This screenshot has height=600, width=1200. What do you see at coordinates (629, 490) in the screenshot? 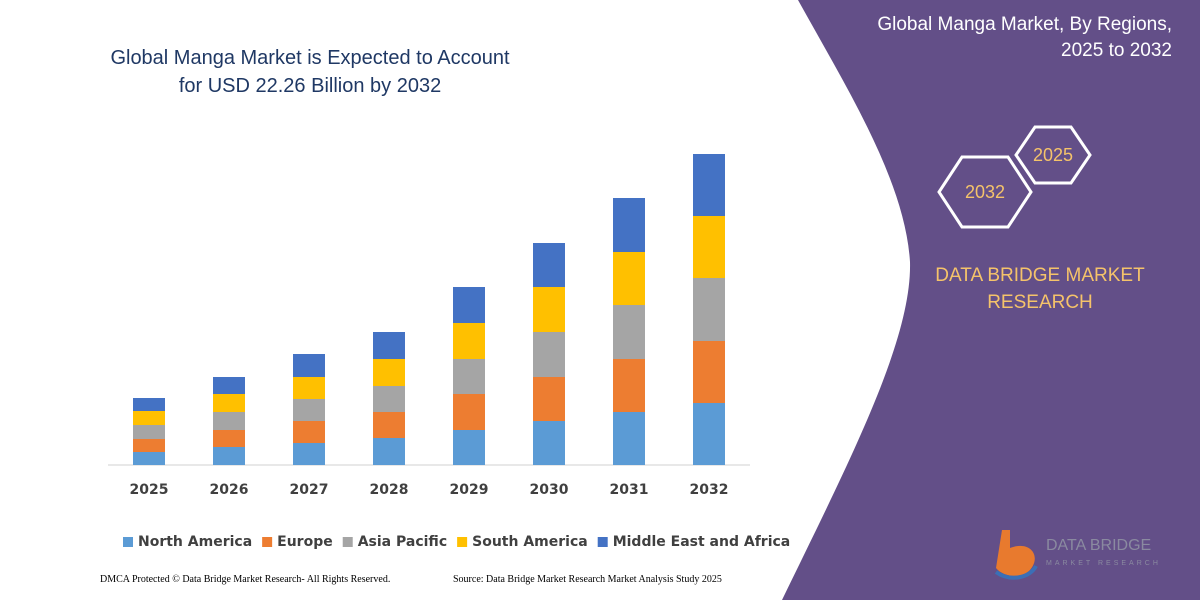
I see `x-tick-label: 2031` at bounding box center [629, 490].